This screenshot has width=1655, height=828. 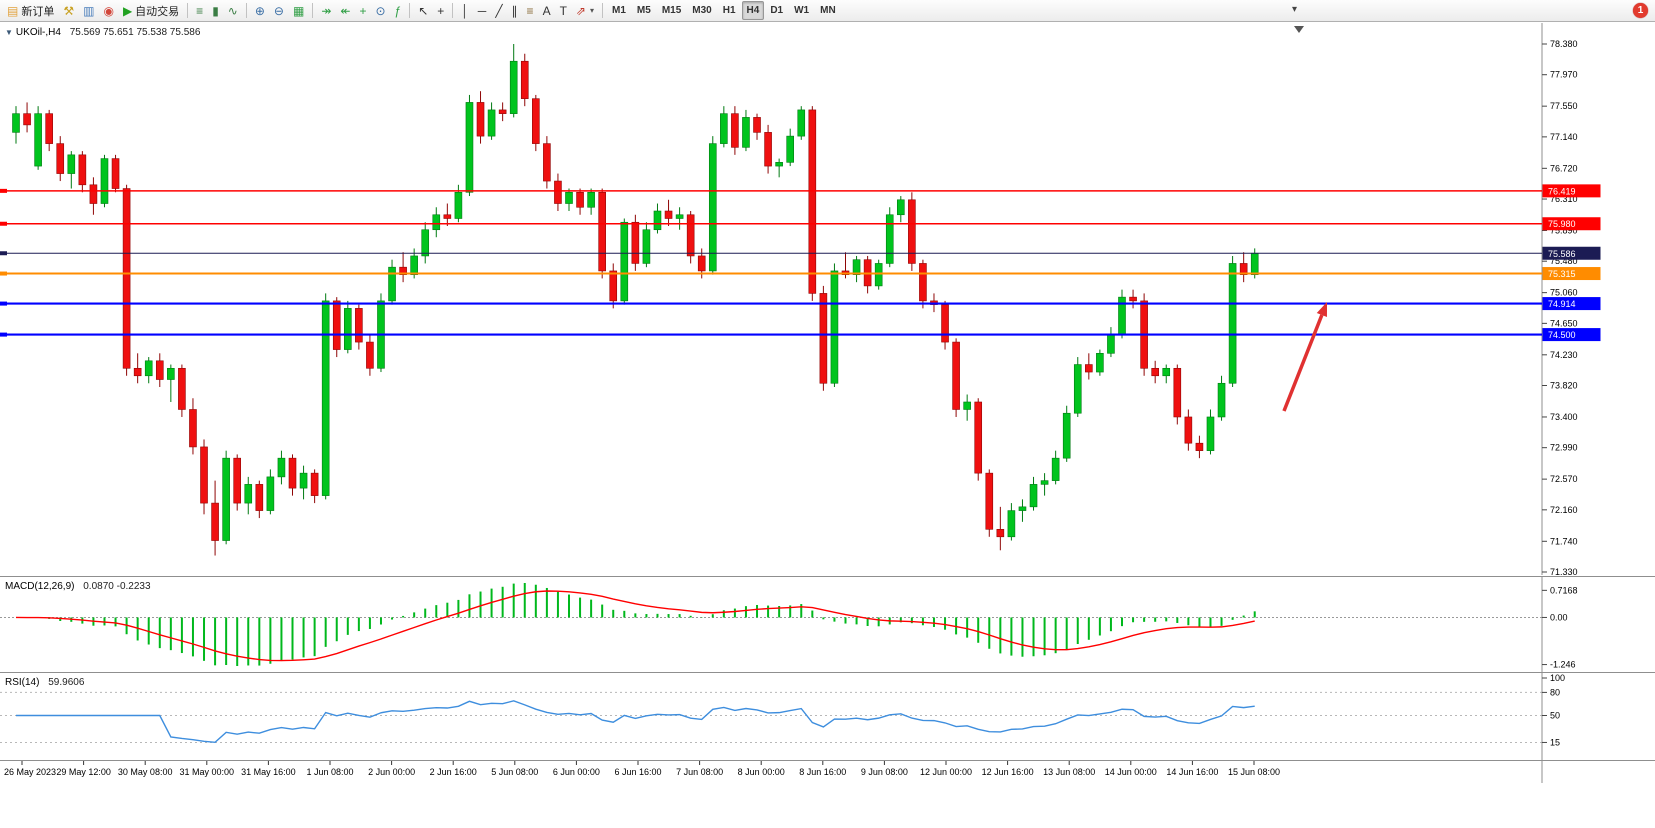 I want to click on rsi-indicator-panel: 100 80 50 15 RSI(14) 59.9606, so click(x=827, y=716).